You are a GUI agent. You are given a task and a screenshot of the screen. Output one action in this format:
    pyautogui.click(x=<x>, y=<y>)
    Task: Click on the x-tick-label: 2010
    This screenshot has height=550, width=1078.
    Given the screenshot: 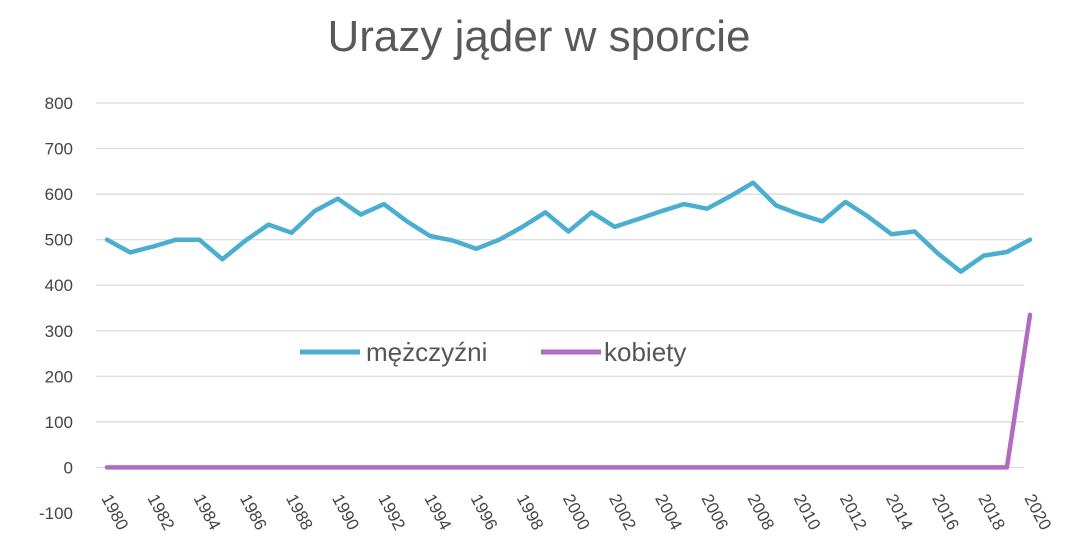 What is the action you would take?
    pyautogui.click(x=807, y=512)
    